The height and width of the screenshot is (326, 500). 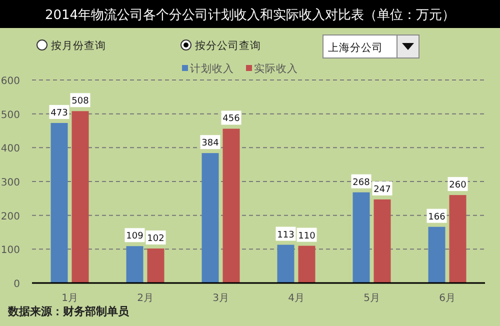 I want to click on x-tick-label: 1月, so click(x=70, y=298).